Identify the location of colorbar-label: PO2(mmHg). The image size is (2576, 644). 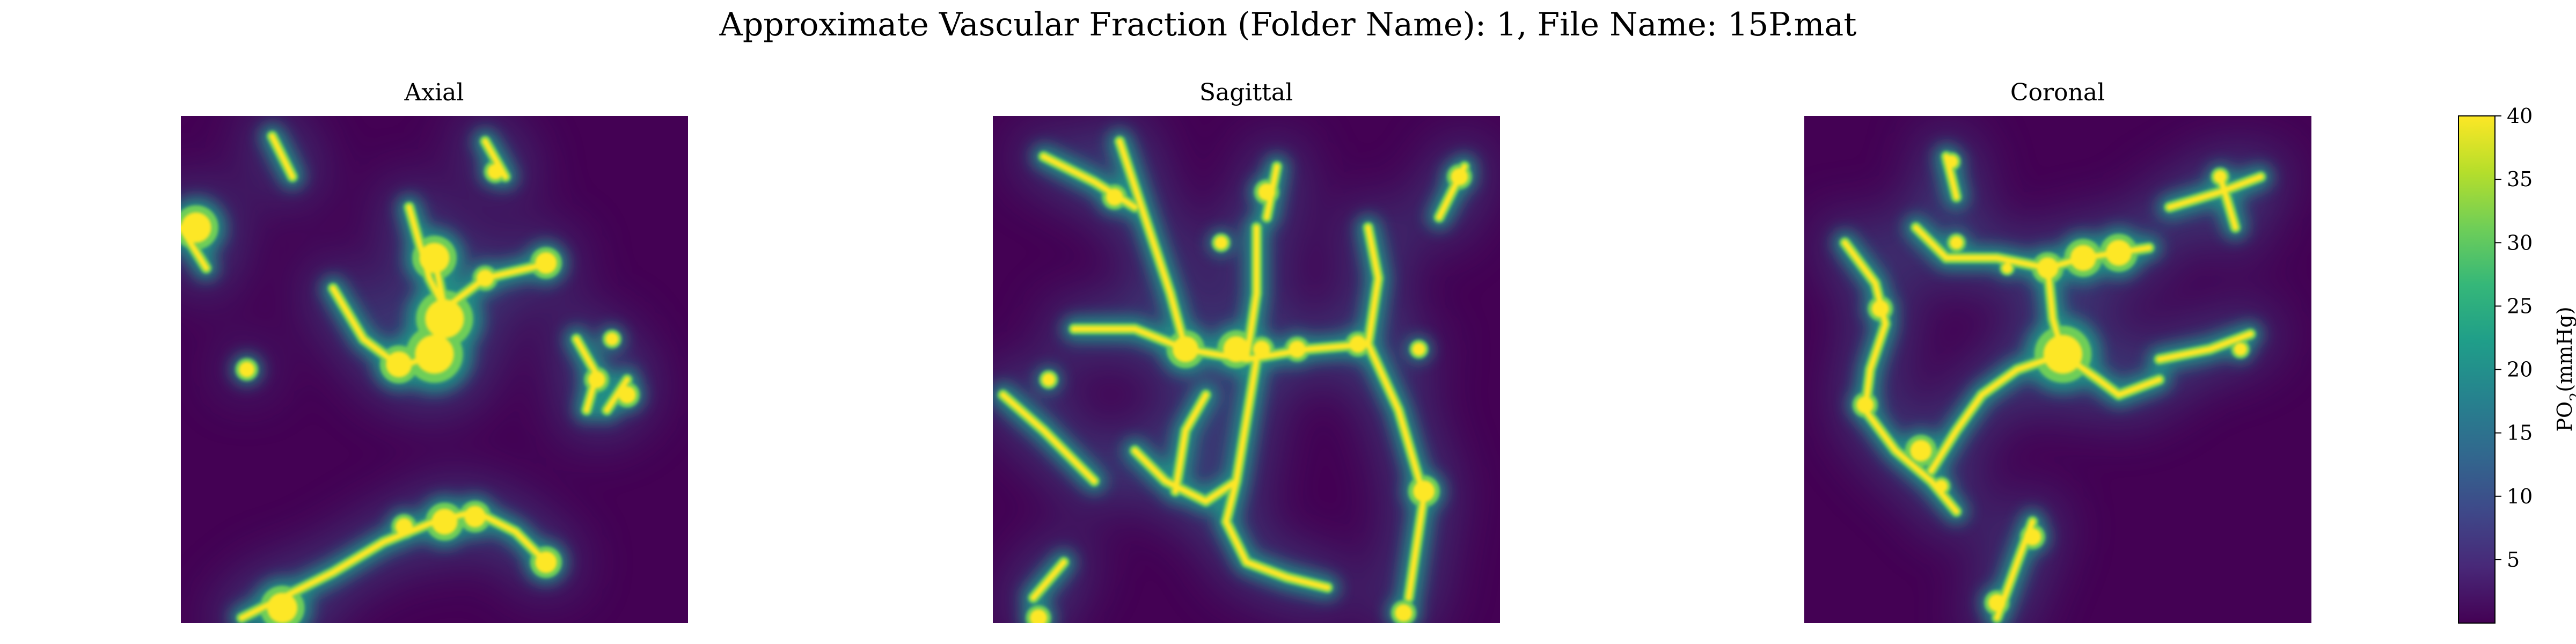
(2564, 368).